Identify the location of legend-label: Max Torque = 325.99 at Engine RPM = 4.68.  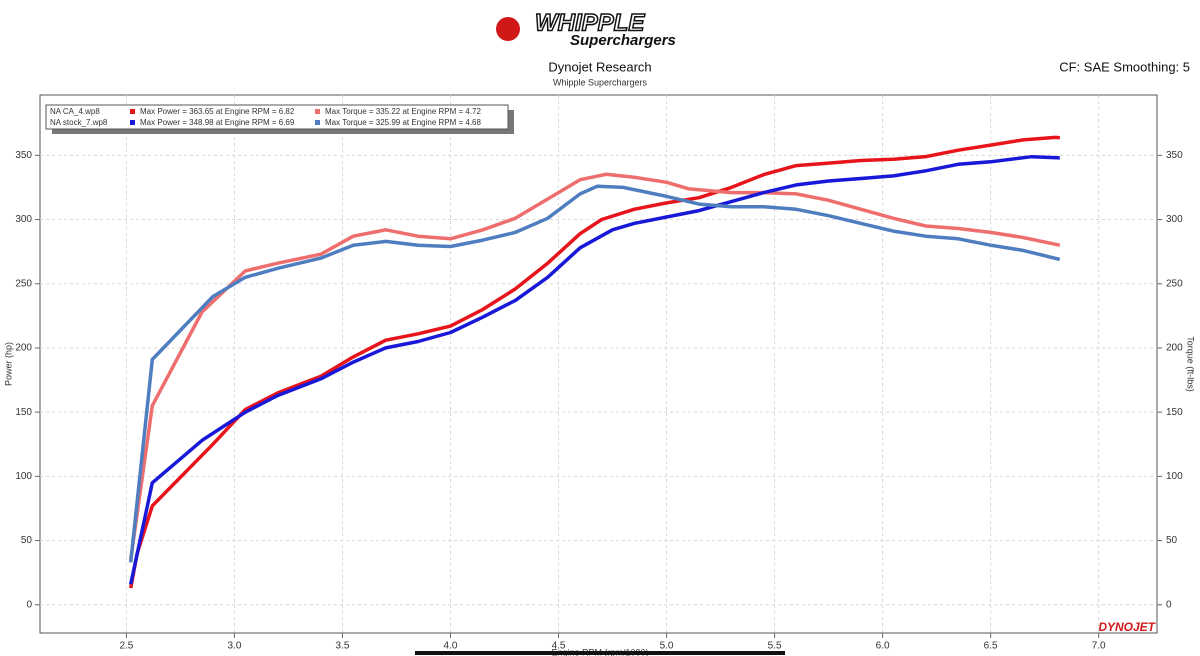
(403, 122).